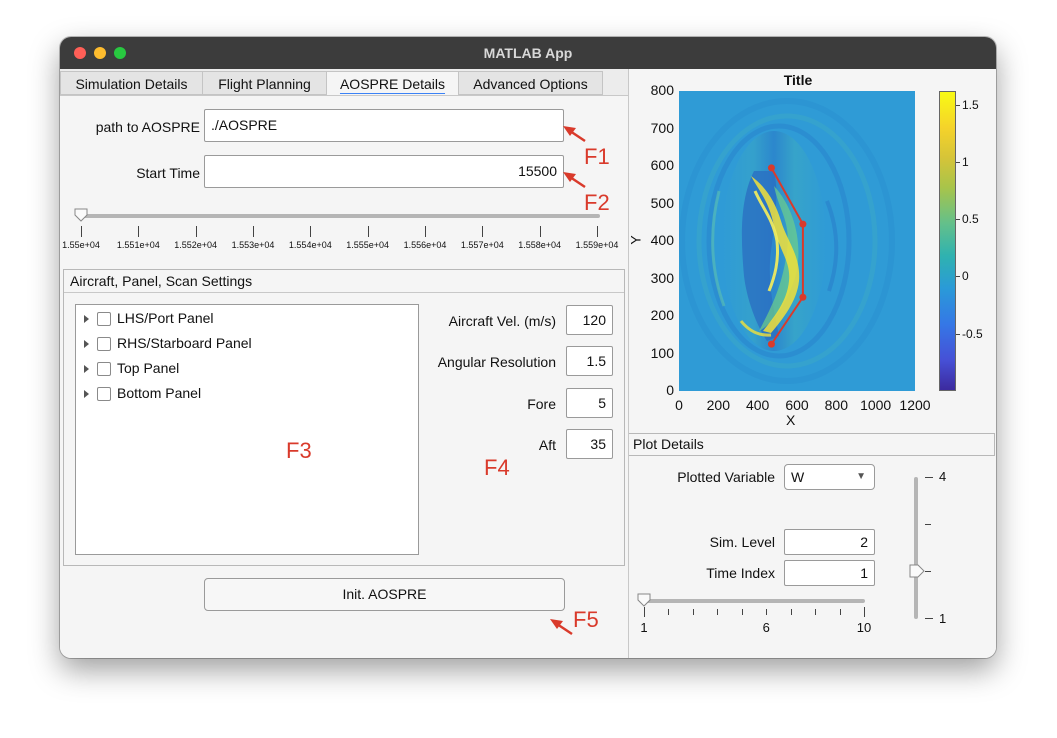  I want to click on sim-level-input: 2, so click(829, 542).